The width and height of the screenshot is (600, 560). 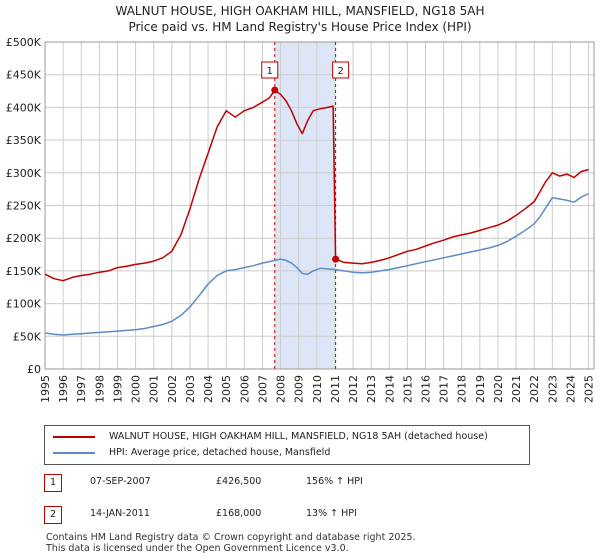 I want to click on y-tick-label: £150K, so click(x=24, y=271).